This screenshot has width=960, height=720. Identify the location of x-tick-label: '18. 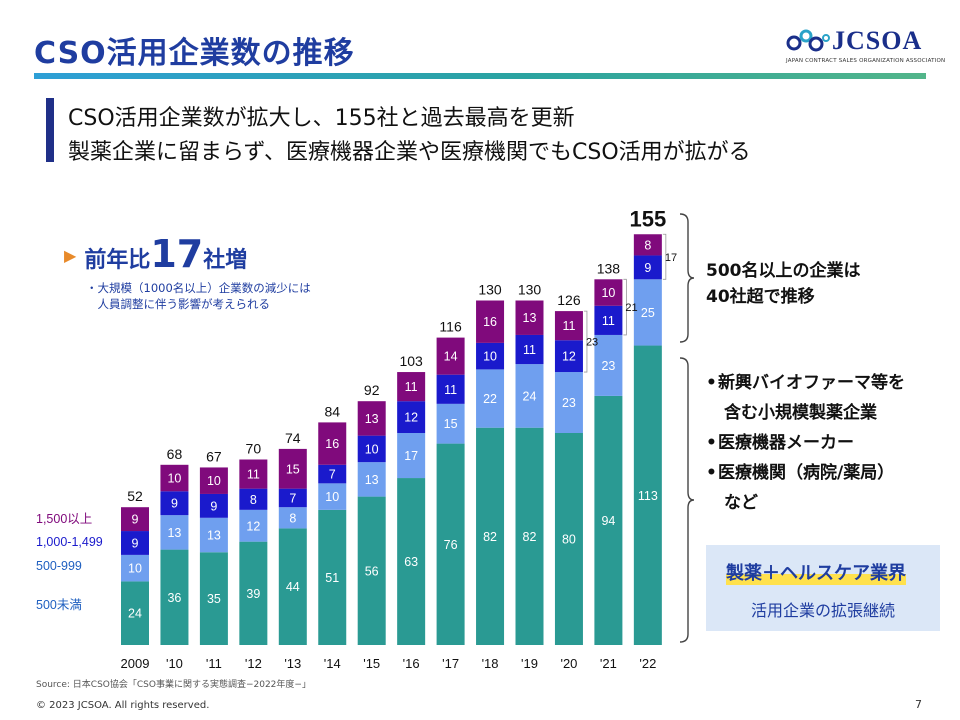
(490, 663).